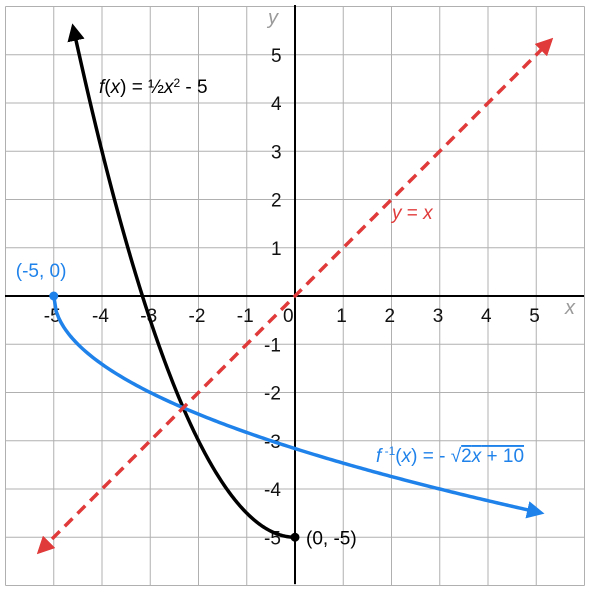 The height and width of the screenshot is (589, 589). I want to click on x-tick-label: -1, so click(245, 316).